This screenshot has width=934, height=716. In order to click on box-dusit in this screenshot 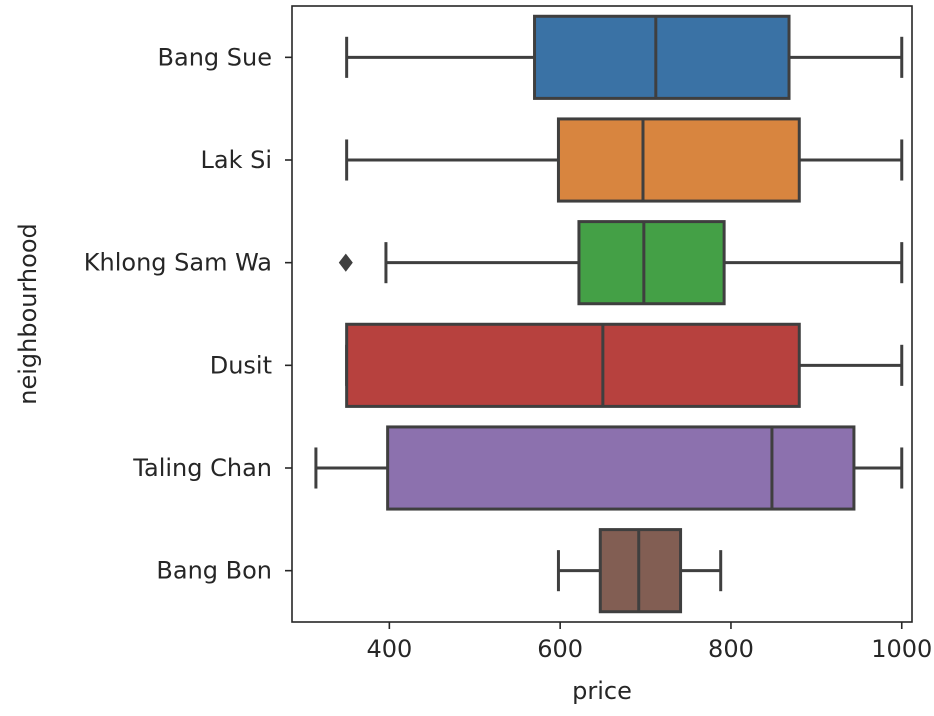, I will do `click(624, 365)`.